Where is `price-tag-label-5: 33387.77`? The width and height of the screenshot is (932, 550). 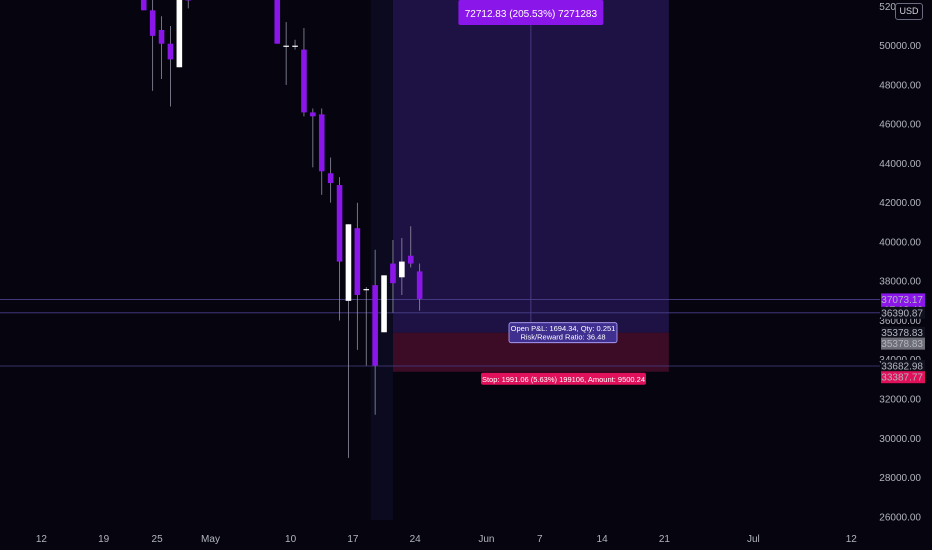 price-tag-label-5: 33387.77 is located at coordinates (902, 378).